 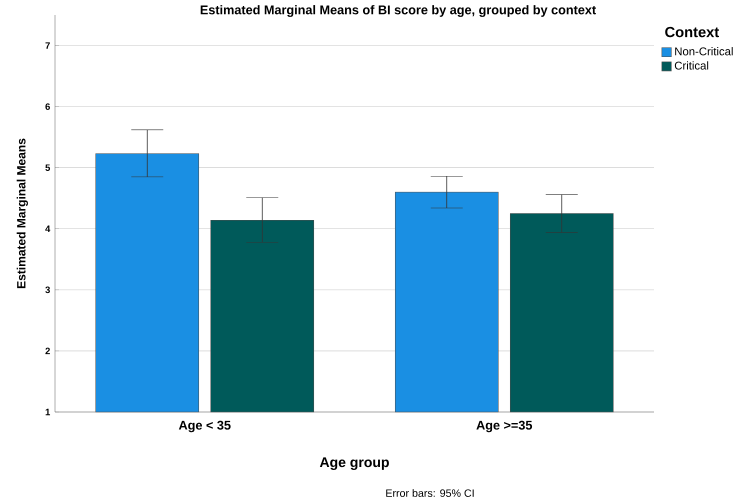 What do you see at coordinates (704, 51) in the screenshot?
I see `legend-label: Non-Critical` at bounding box center [704, 51].